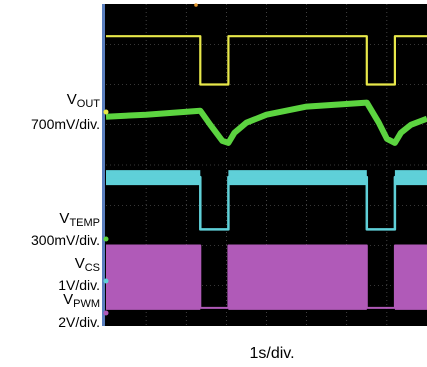  Describe the element at coordinates (79, 219) in the screenshot. I see `vtemp-label: VTEMP` at that location.